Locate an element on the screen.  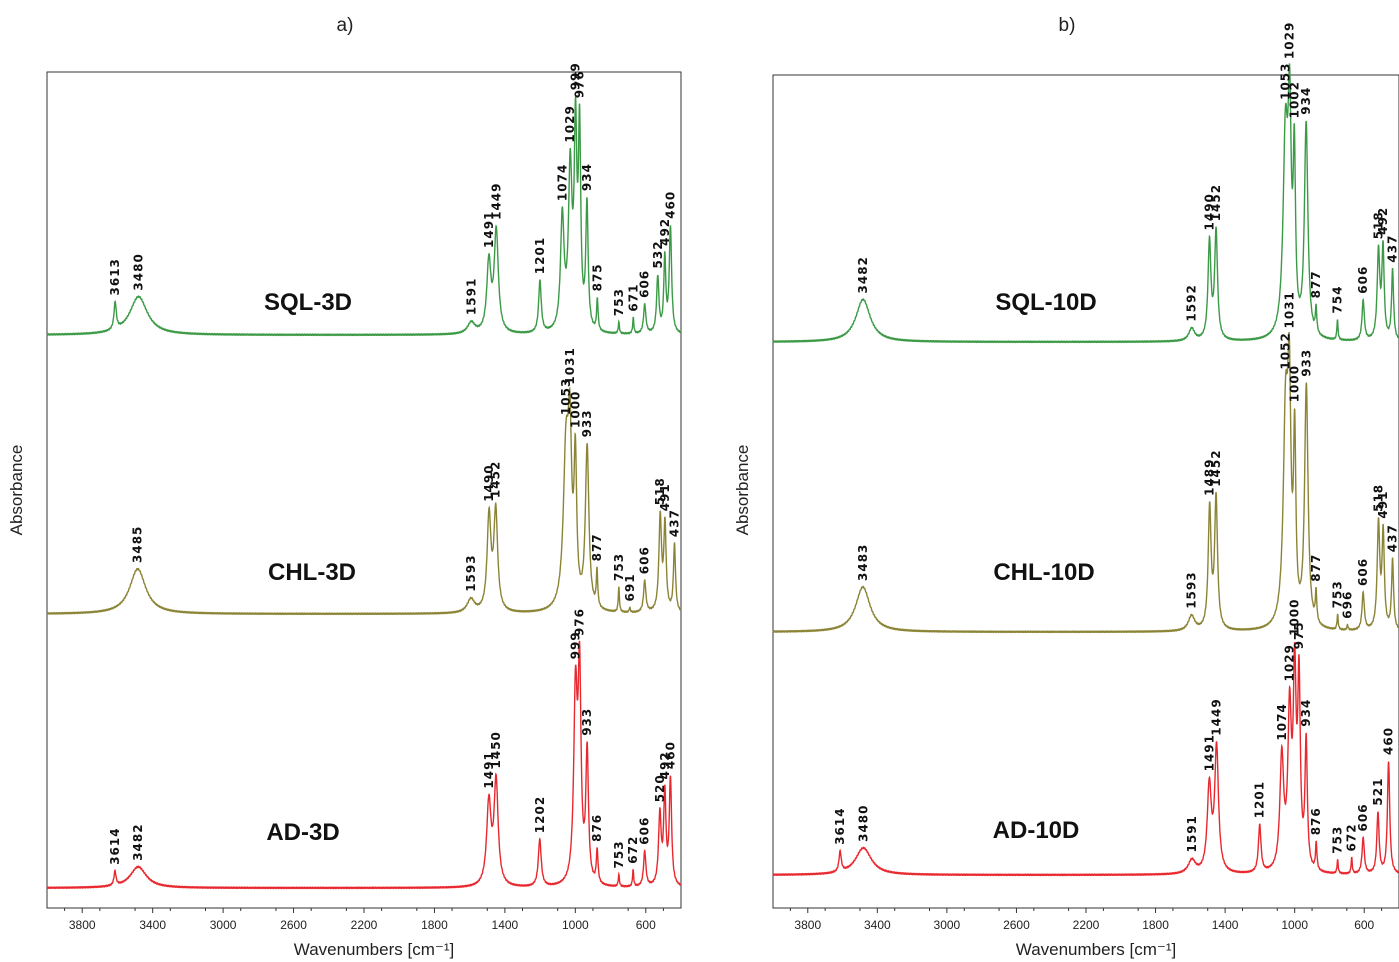
peak-label: 1450 is located at coordinates (496, 749).